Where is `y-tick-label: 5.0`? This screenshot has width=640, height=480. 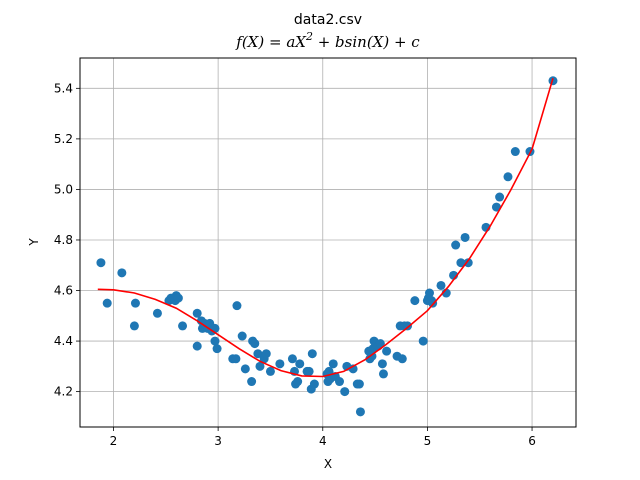
y-tick-label: 5.0 is located at coordinates (63, 189).